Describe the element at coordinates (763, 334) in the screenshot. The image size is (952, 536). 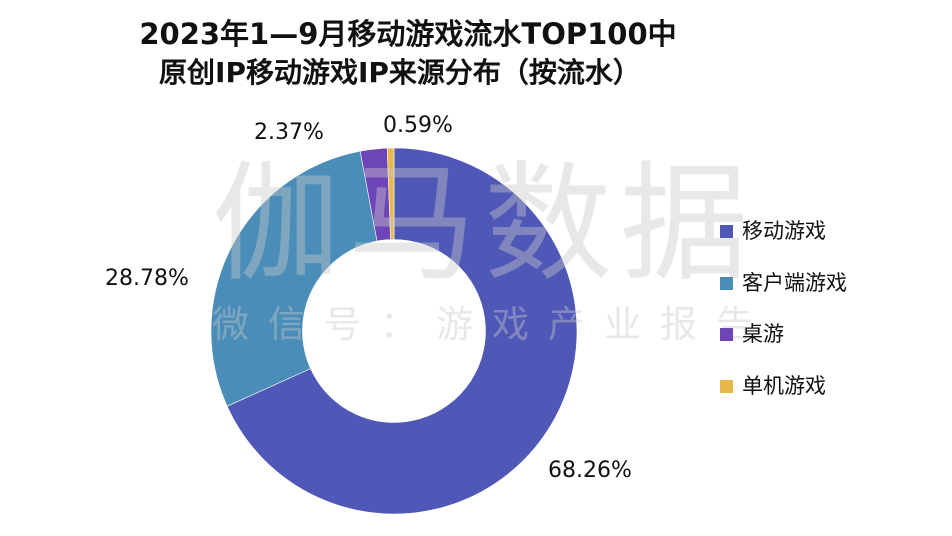
I see `legend-label: 桌游` at that location.